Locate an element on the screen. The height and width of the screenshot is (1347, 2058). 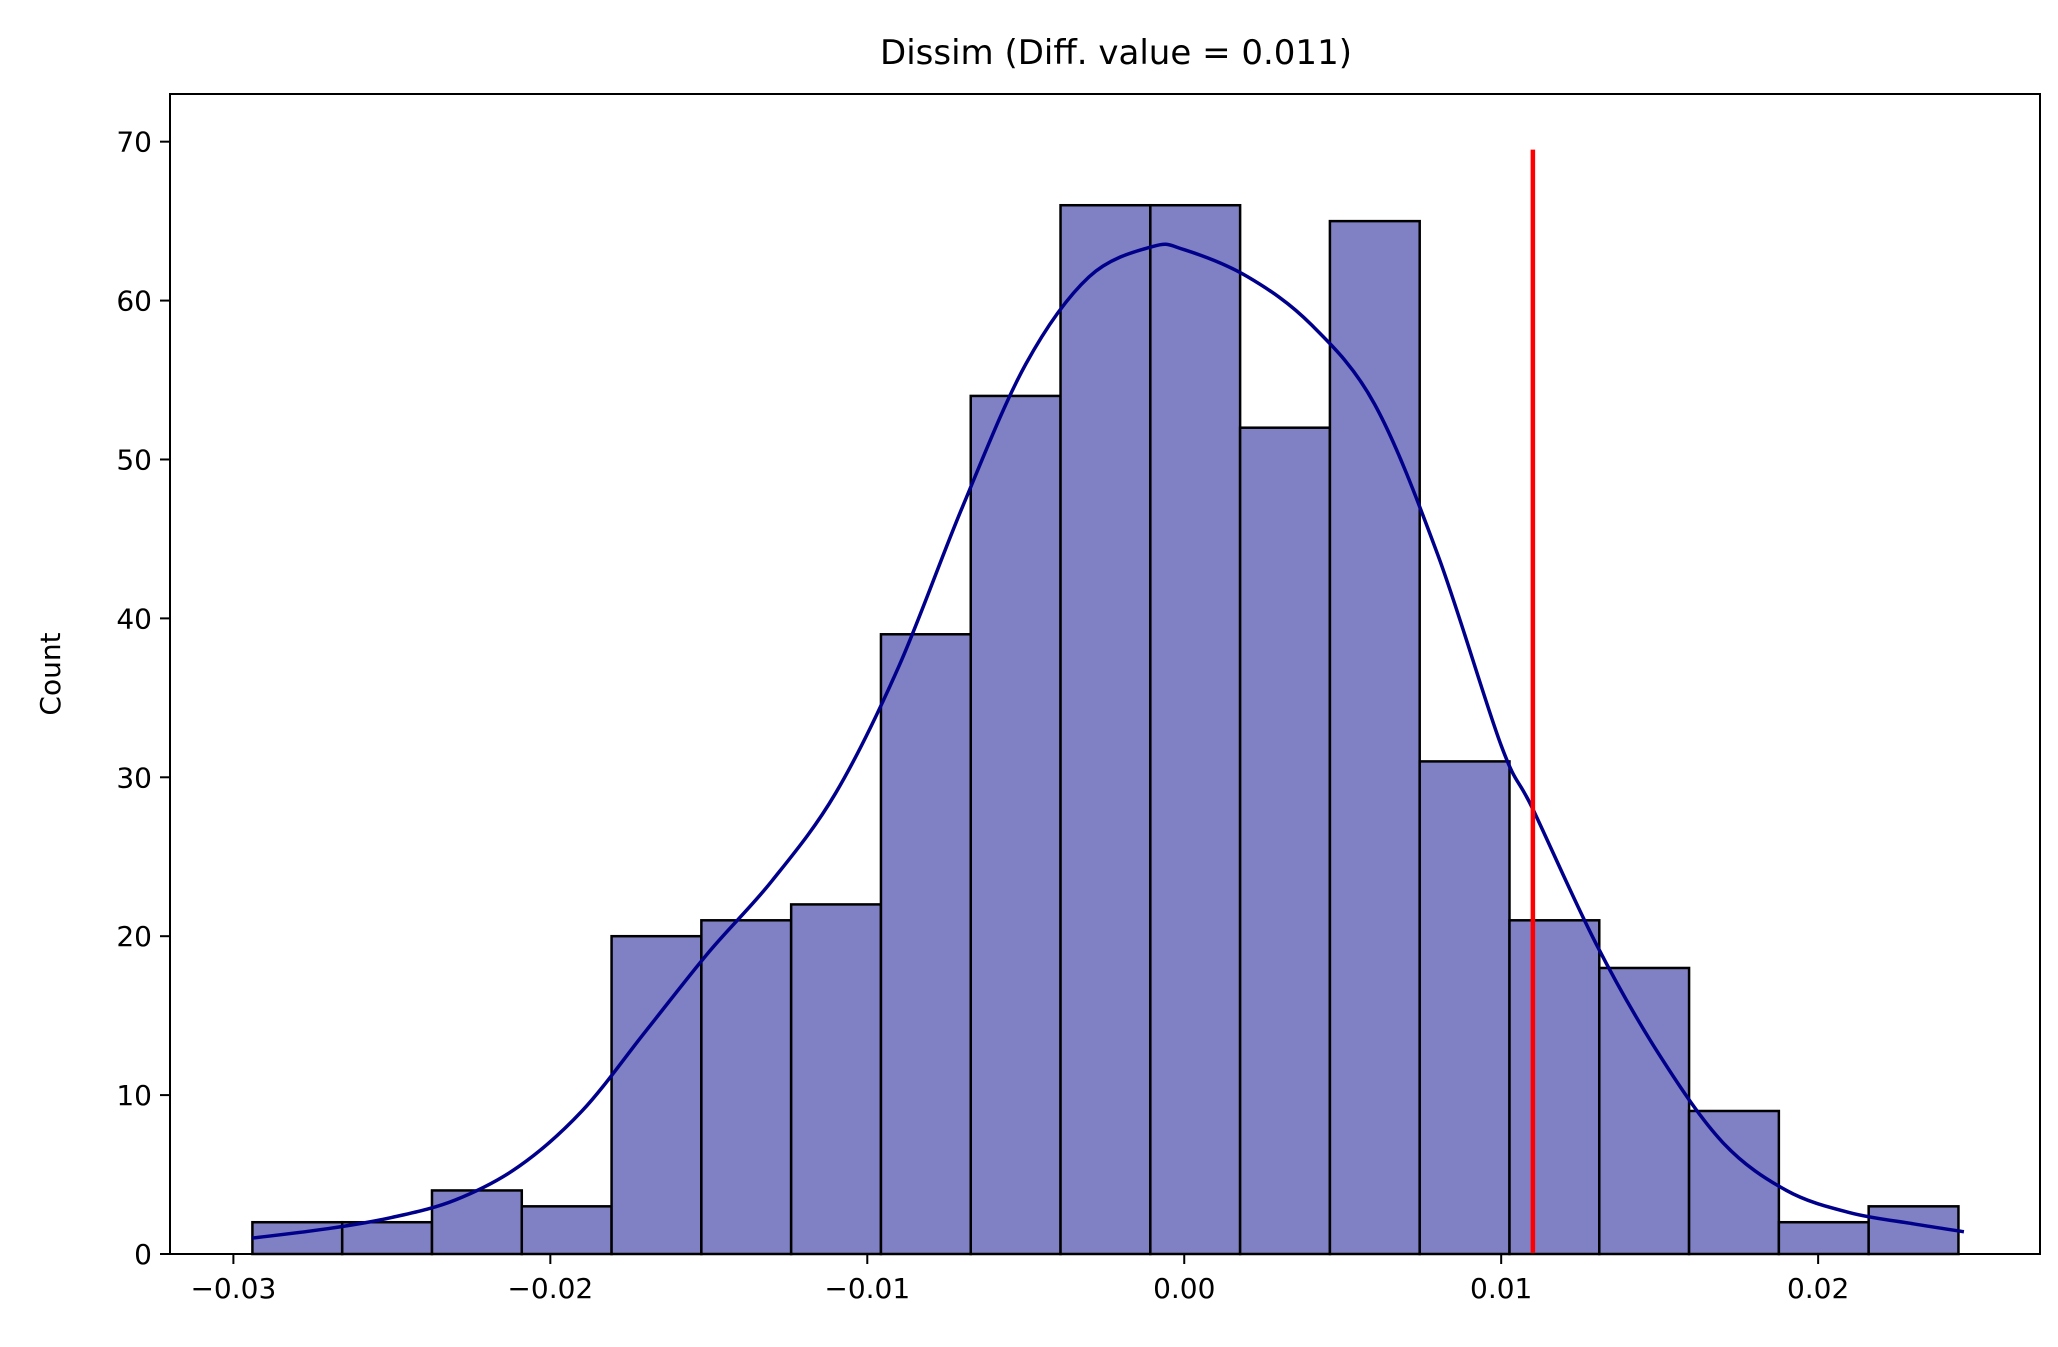
y-tick-label: 10 is located at coordinates (134, 1095).